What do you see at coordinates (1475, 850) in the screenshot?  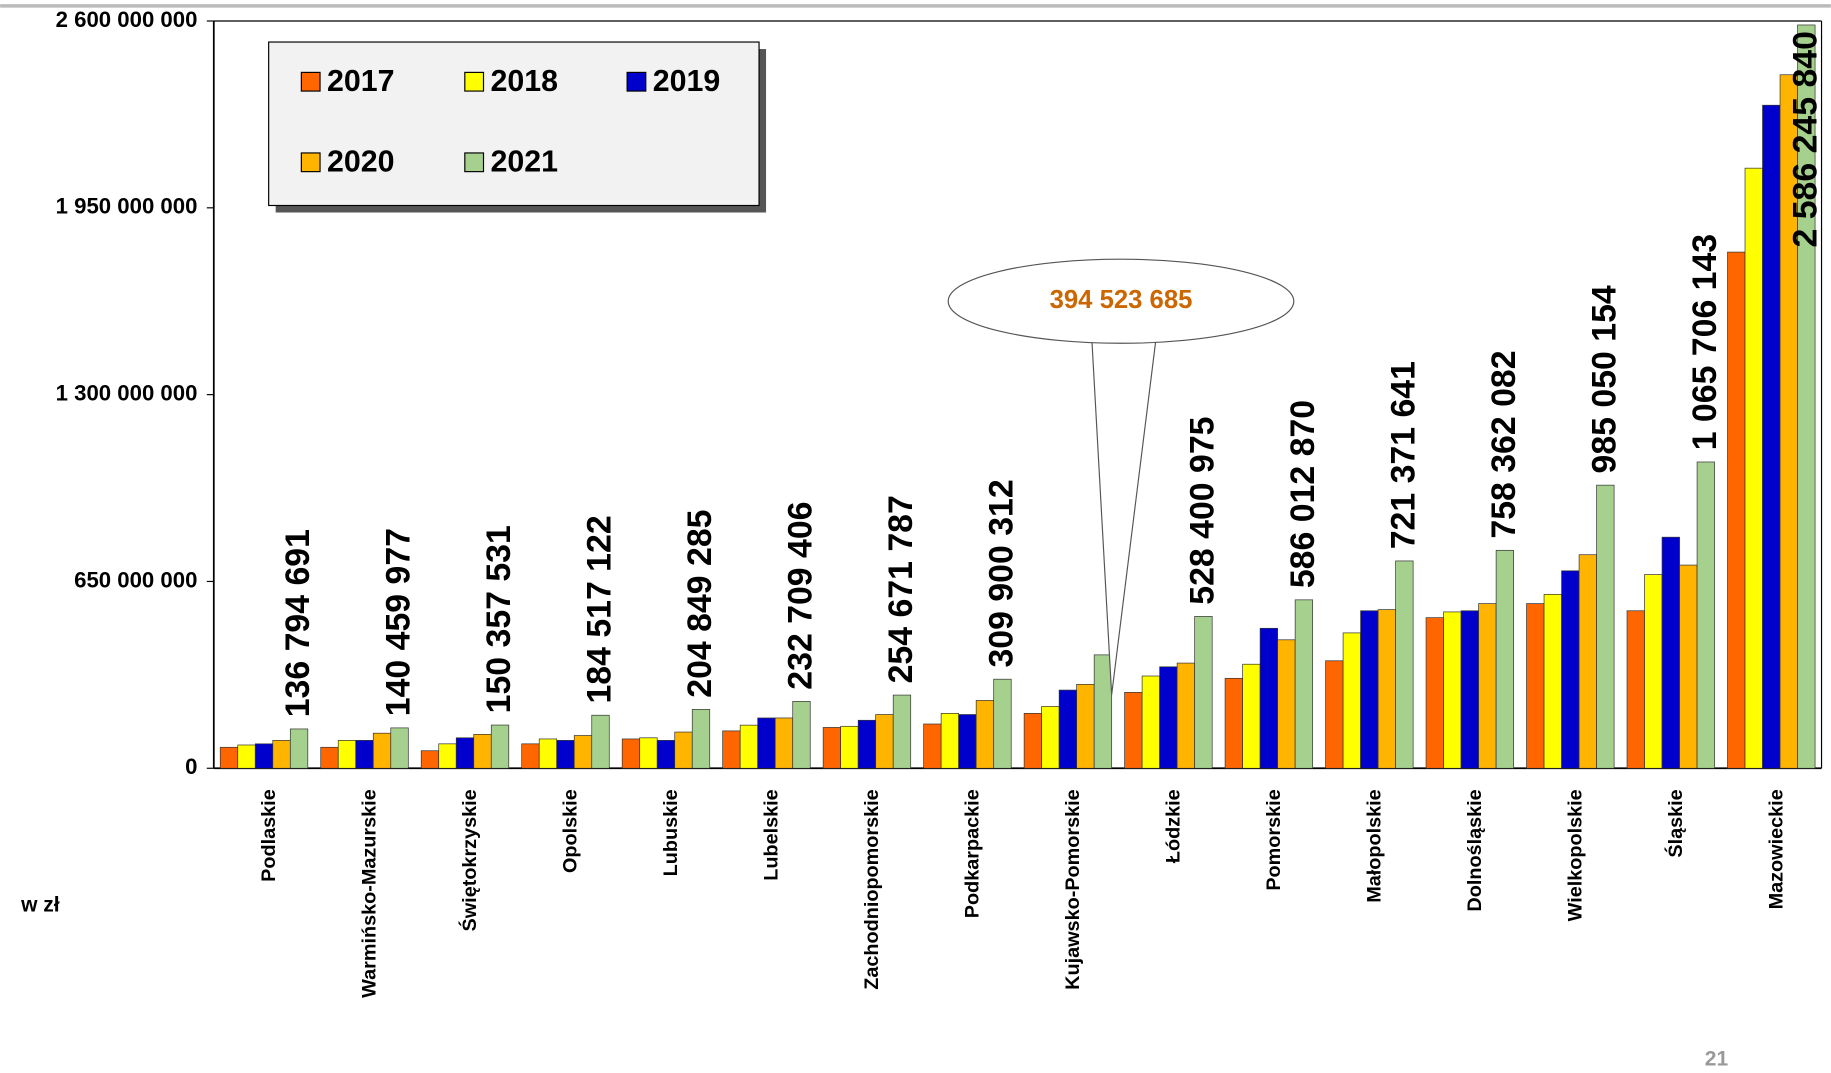 I see `x-tick-label: Dolnośląskie` at bounding box center [1475, 850].